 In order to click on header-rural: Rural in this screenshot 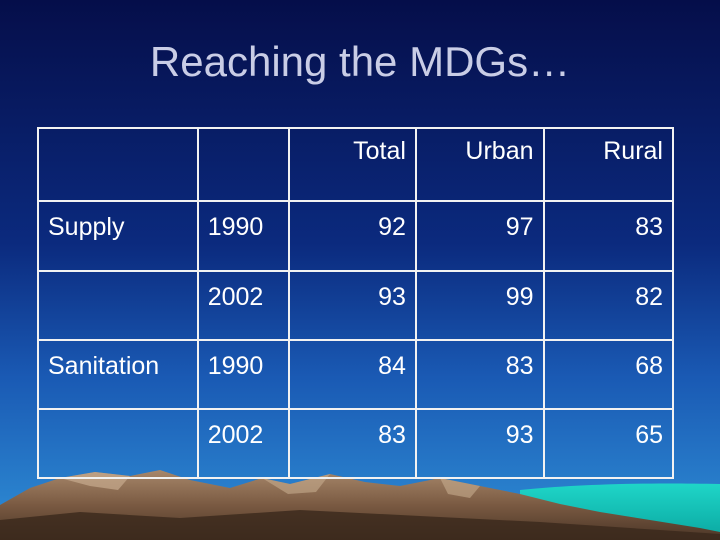, I will do `click(608, 164)`.